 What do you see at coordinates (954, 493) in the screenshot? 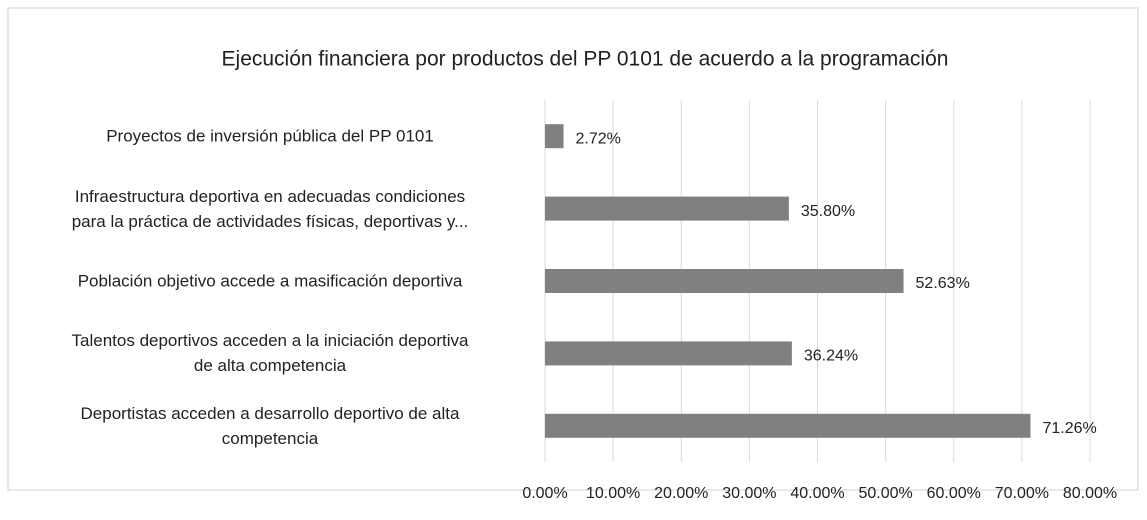
I see `x-tick-label: 60.00%` at bounding box center [954, 493].